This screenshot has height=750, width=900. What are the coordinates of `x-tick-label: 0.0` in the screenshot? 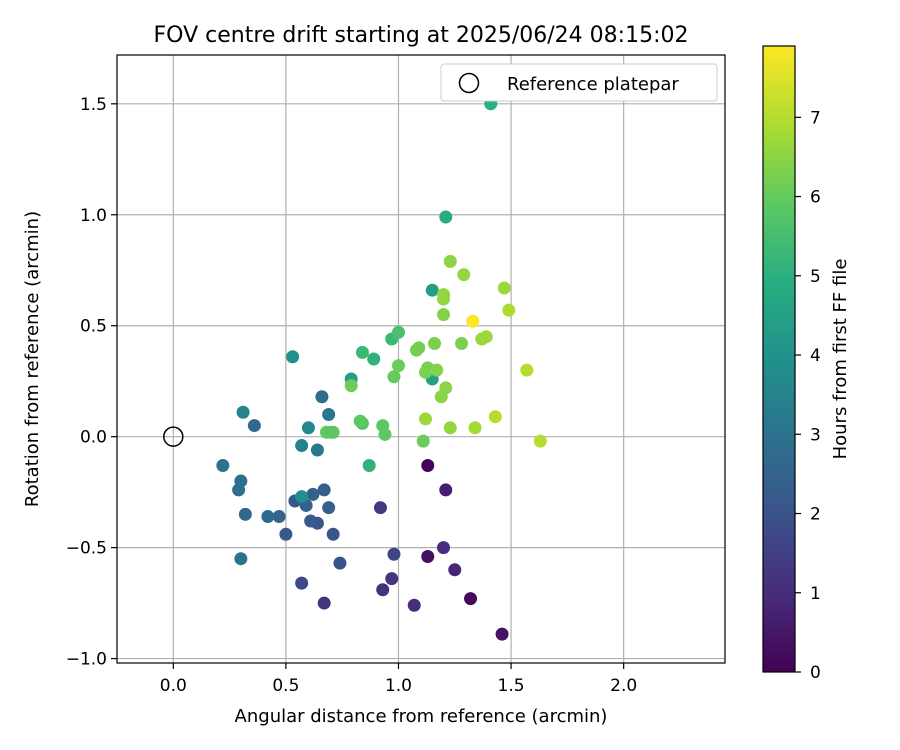 It's located at (173, 686).